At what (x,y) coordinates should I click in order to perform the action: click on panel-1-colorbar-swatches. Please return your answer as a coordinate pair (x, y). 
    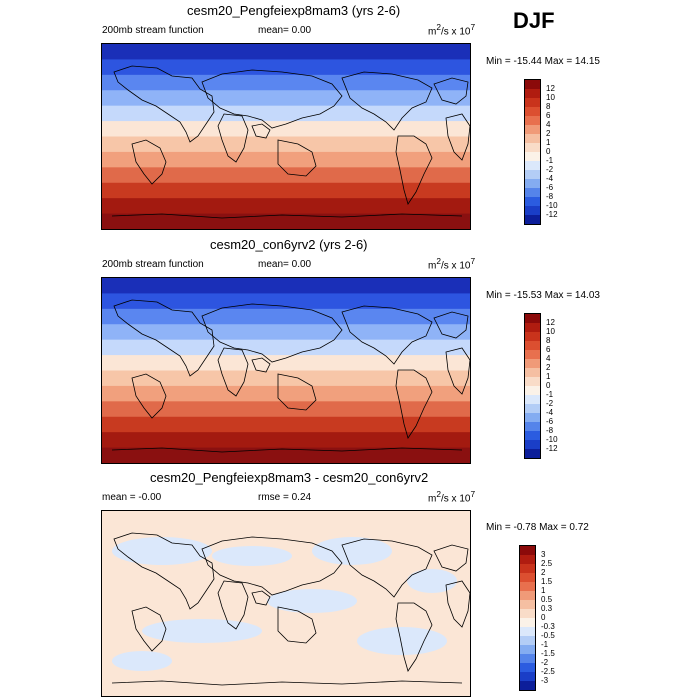
    Looking at the image, I should click on (532, 152).